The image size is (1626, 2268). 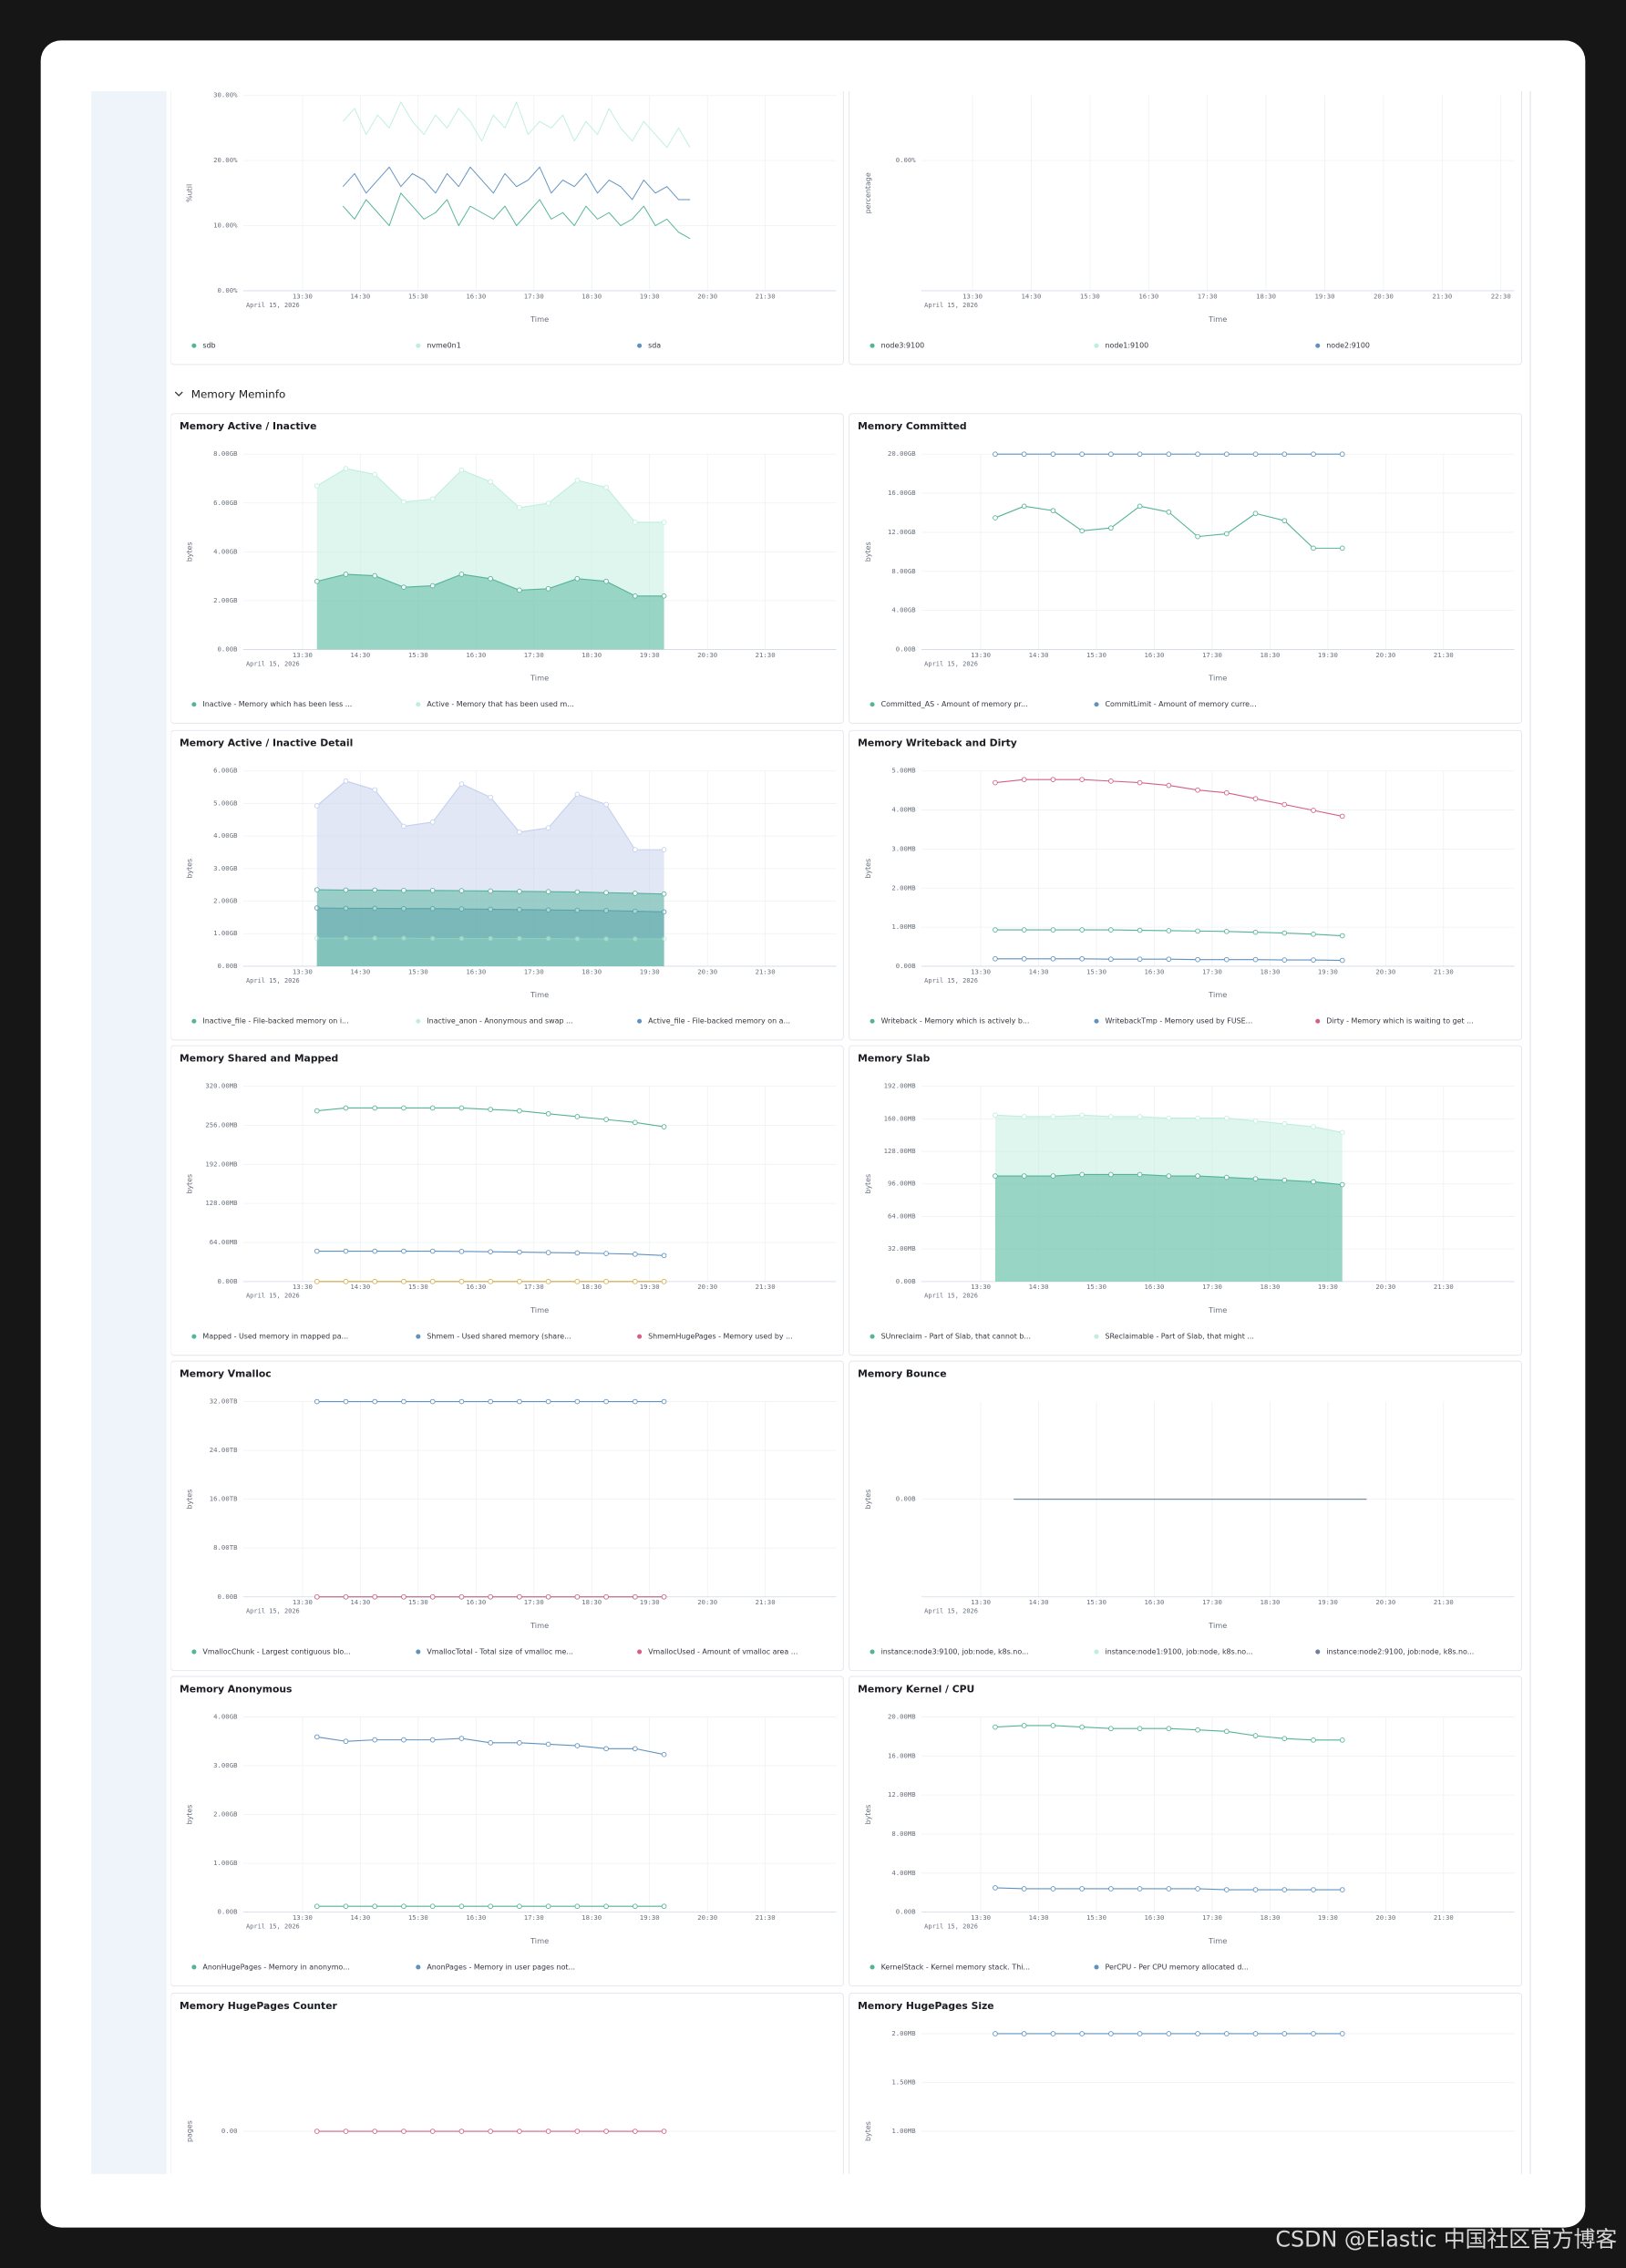 I want to click on y-tick-label: 24.00TB, so click(x=224, y=1450).